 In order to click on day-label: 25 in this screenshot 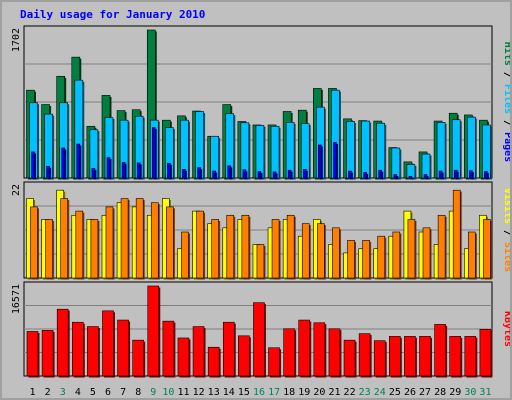, I will do `click(395, 392)`.